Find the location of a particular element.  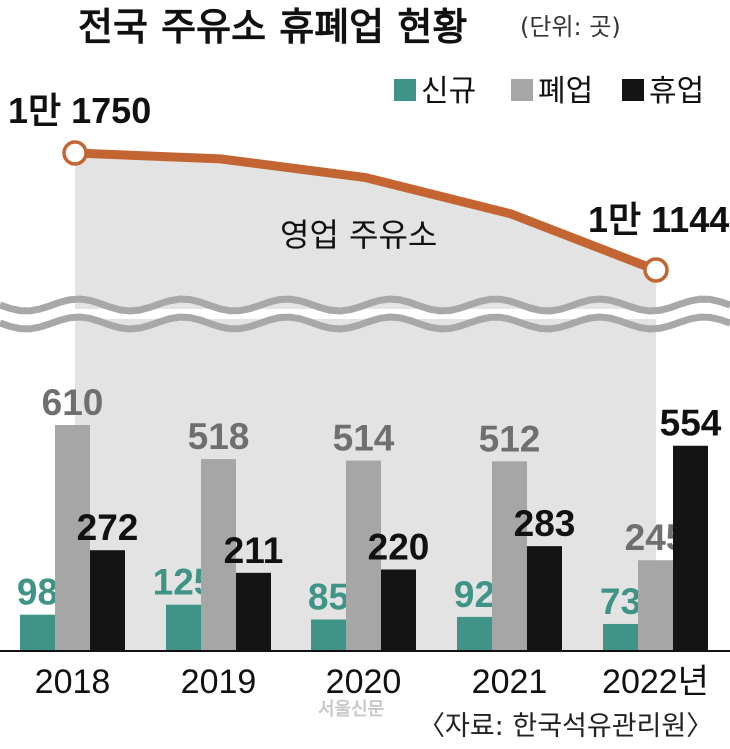

x-tick-label-2022: 2022년 is located at coordinates (655, 682).